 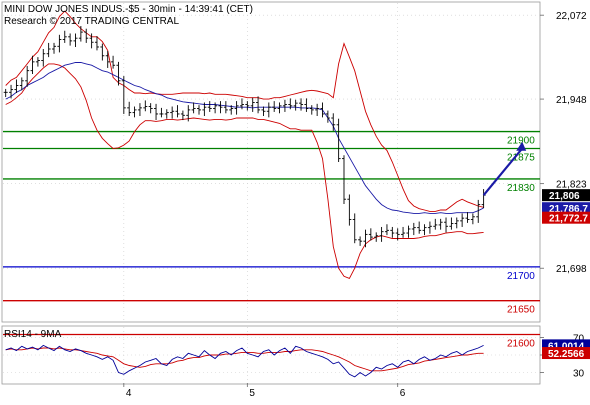 I want to click on forecast-arrow-head, so click(x=521, y=146).